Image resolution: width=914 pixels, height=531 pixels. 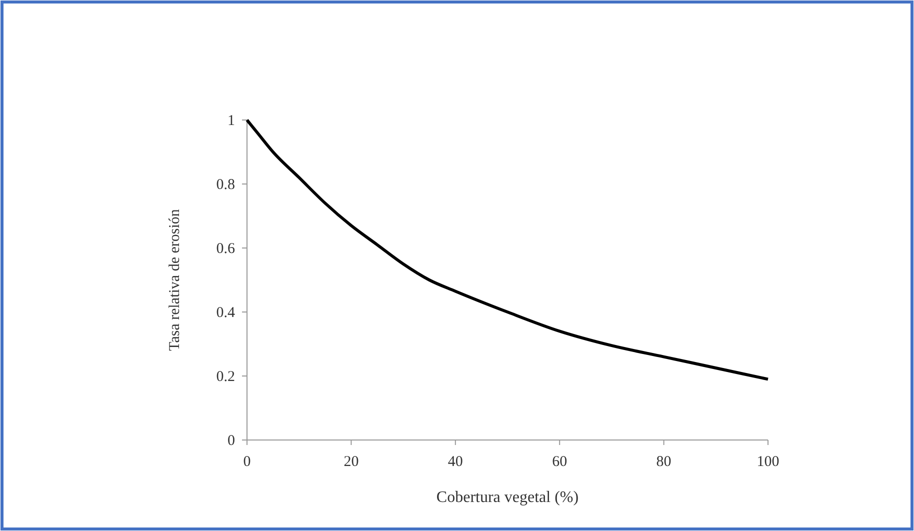 I want to click on x-axis-title: Cobertura vegetal (%), so click(x=507, y=497).